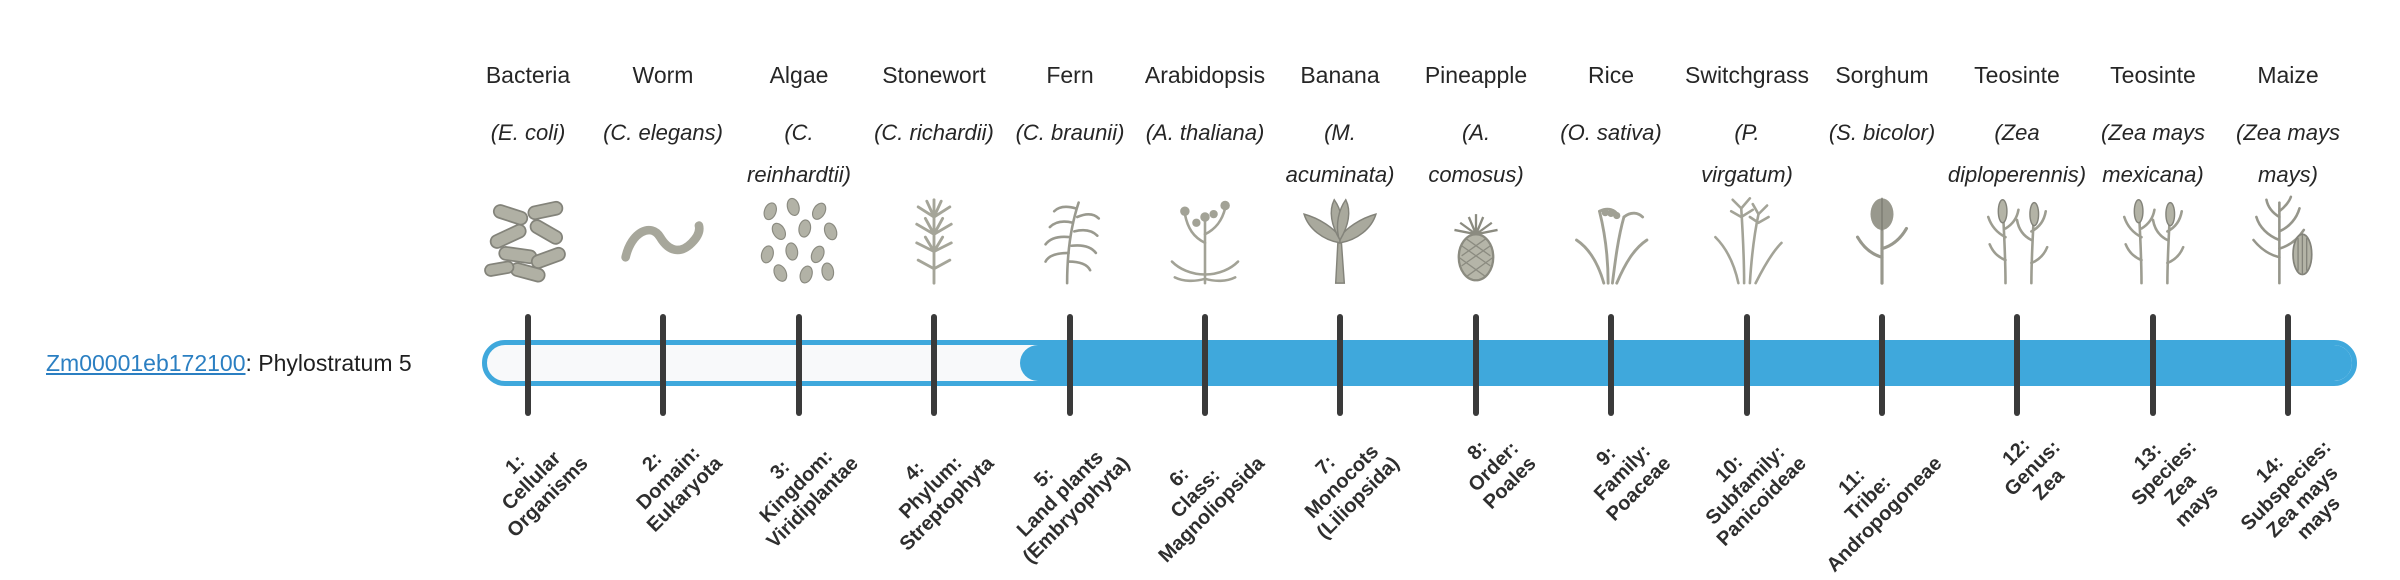  What do you see at coordinates (1205, 236) in the screenshot?
I see `arabidopsis-icon` at bounding box center [1205, 236].